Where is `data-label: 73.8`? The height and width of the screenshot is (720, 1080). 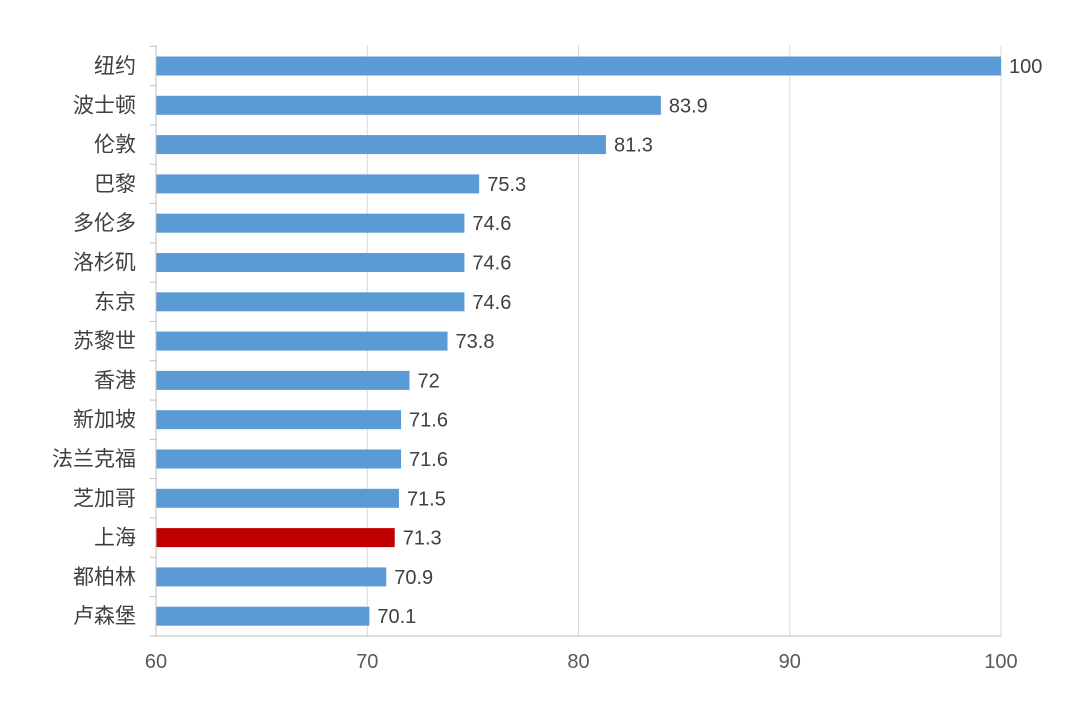
data-label: 73.8 is located at coordinates (475, 342).